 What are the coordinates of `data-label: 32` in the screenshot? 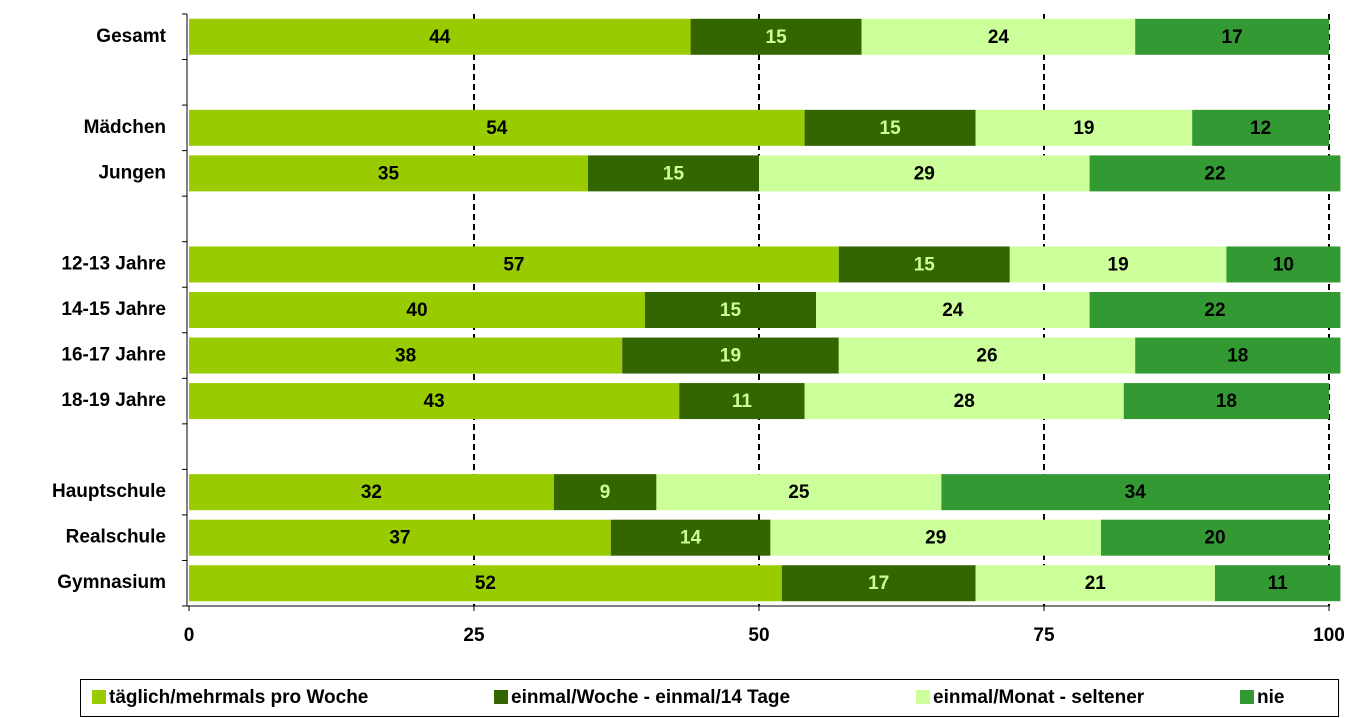 It's located at (371, 492).